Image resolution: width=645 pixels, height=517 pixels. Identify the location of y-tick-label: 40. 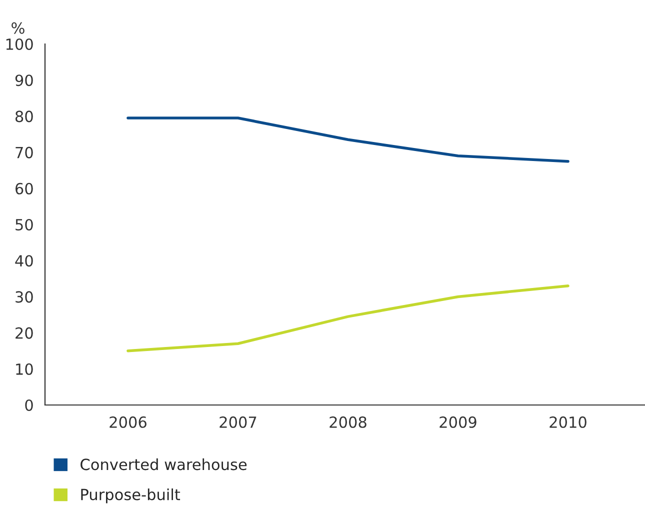
(24, 261).